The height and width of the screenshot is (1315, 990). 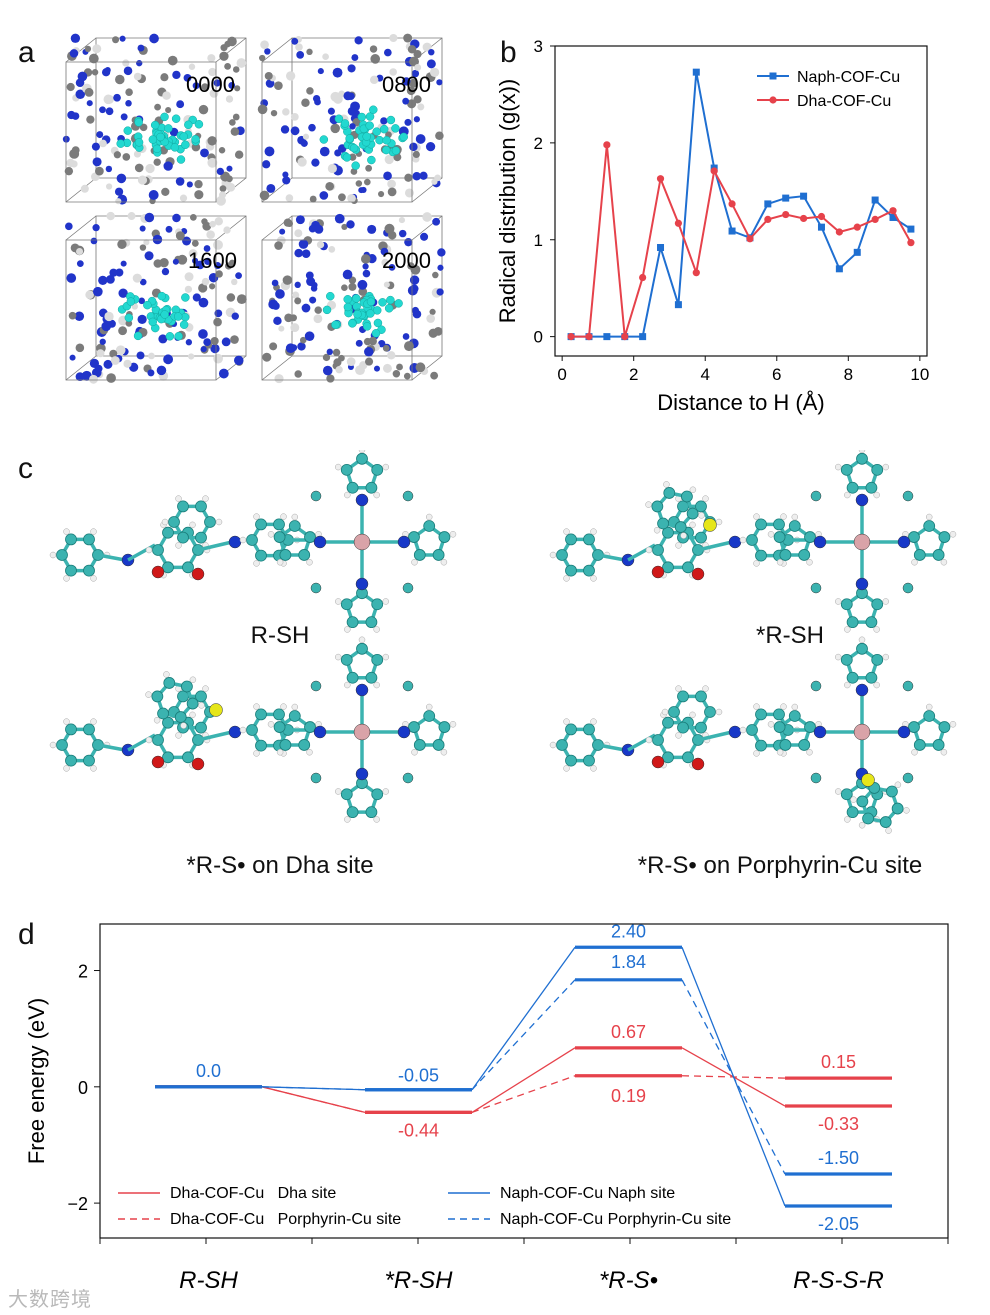 What do you see at coordinates (83, 972) in the screenshot?
I see `y-tick-label: 2` at bounding box center [83, 972].